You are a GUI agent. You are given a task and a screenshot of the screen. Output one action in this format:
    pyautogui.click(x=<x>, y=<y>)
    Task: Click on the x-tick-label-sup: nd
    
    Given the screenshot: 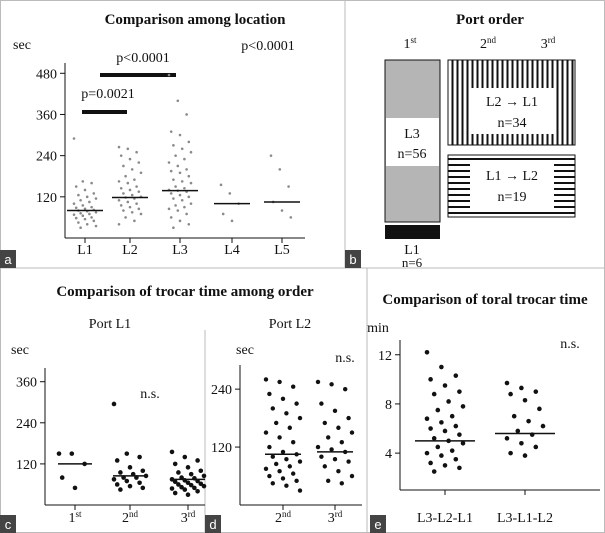 What is the action you would take?
    pyautogui.click(x=134, y=514)
    